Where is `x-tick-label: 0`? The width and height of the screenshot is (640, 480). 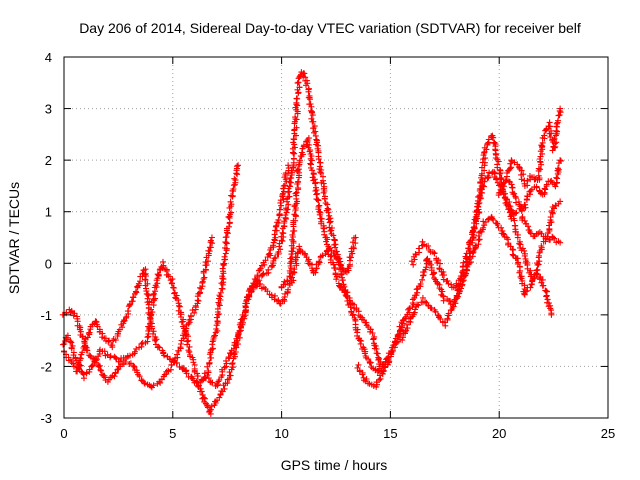
x-tick-label: 0 is located at coordinates (63, 433).